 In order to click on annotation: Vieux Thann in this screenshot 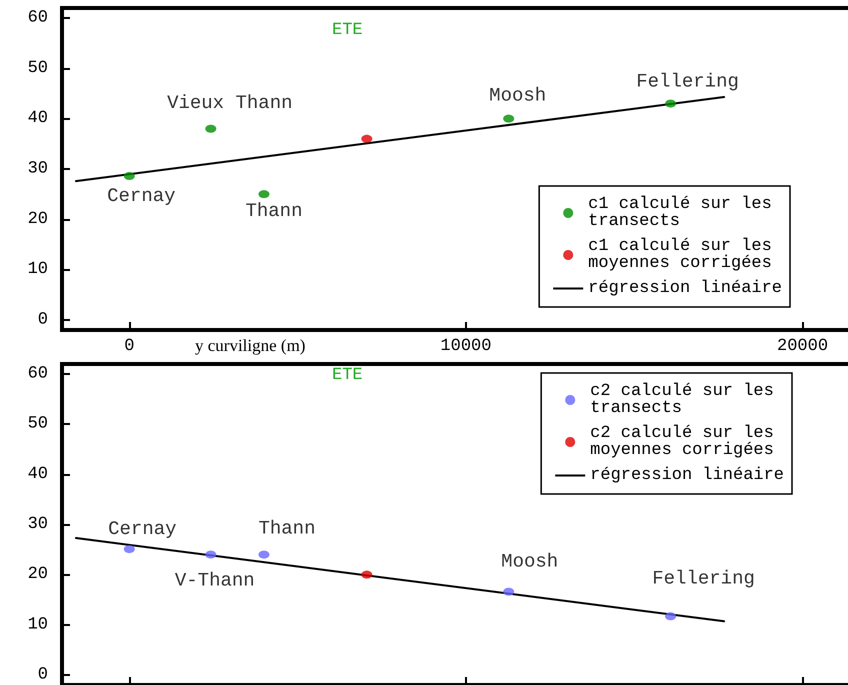, I will do `click(229, 103)`.